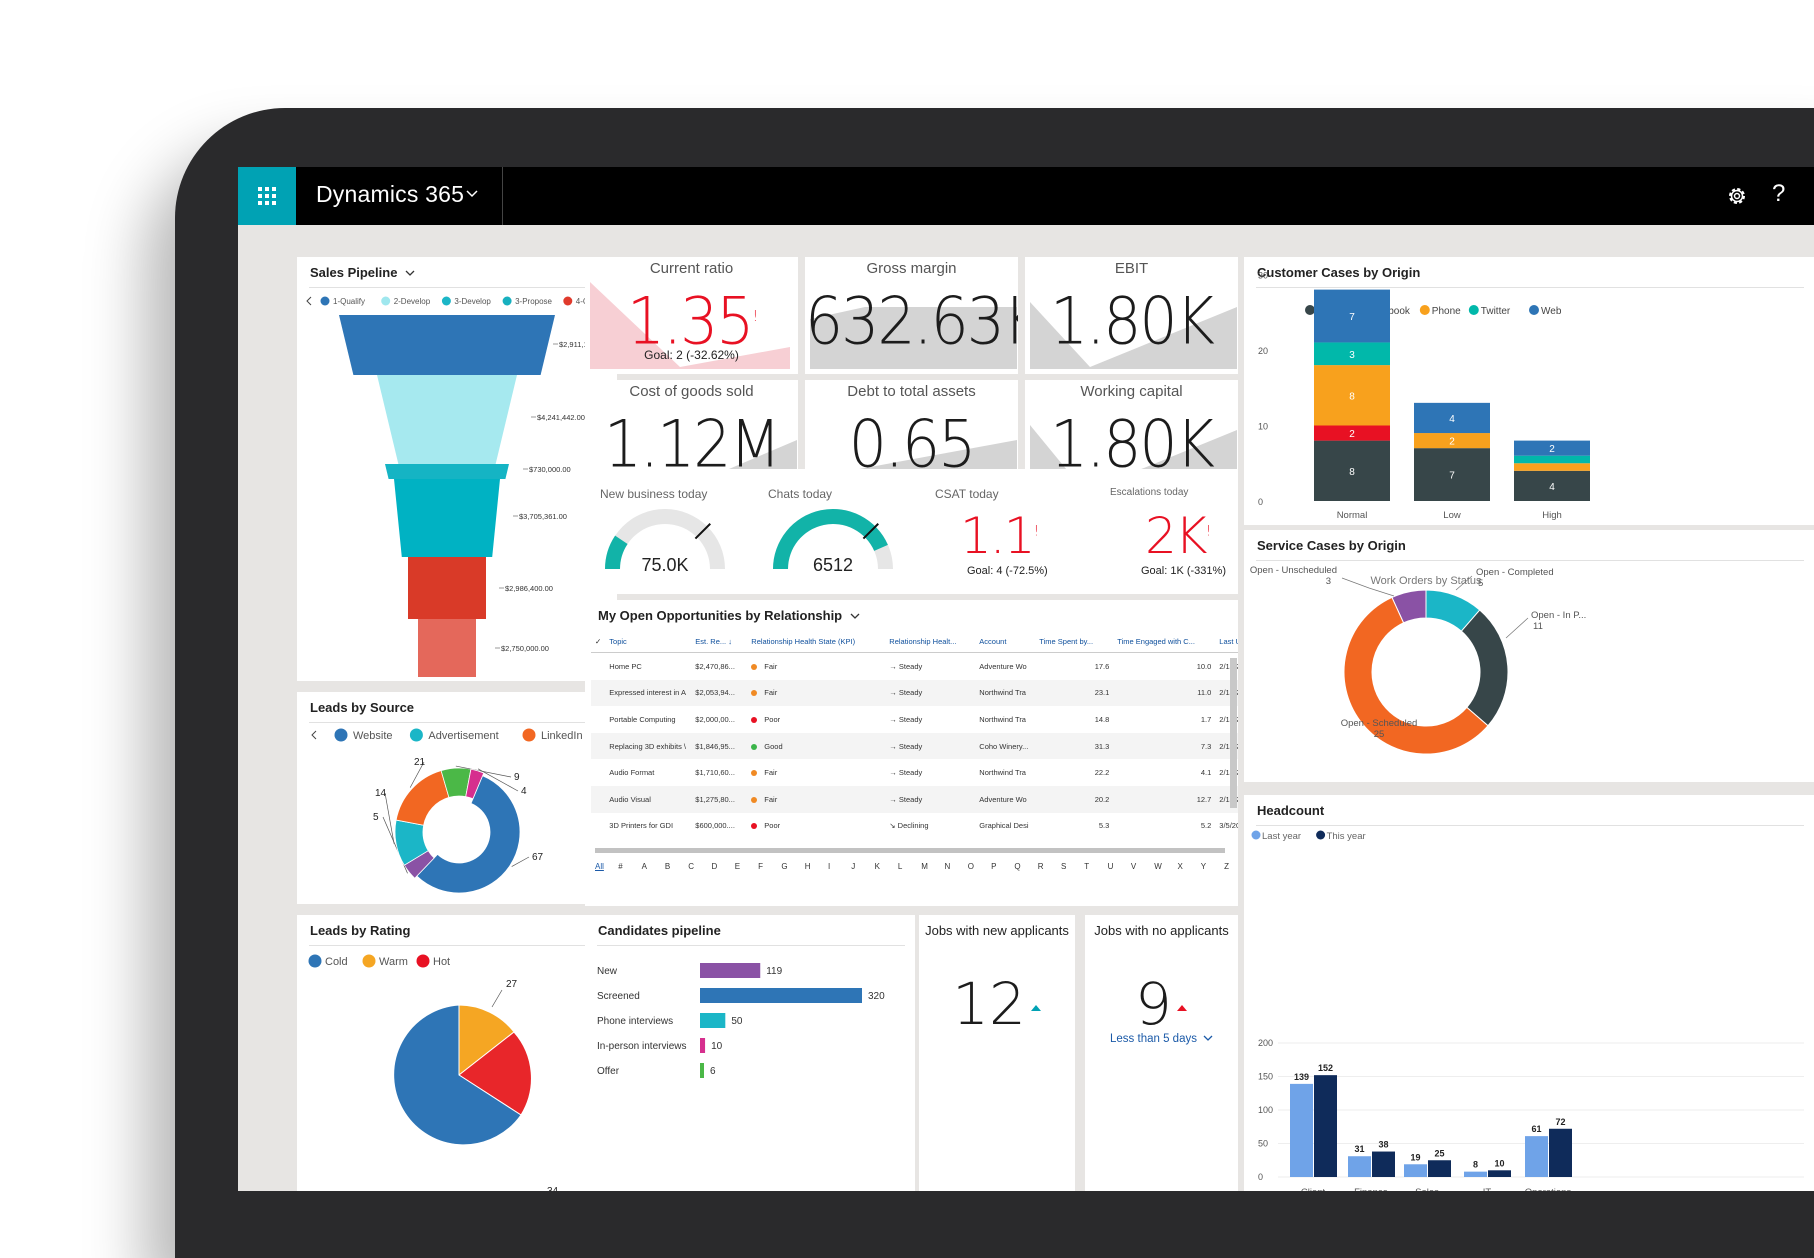 The width and height of the screenshot is (1814, 1258). I want to click on arrow-right-icon: →, so click(894, 693).